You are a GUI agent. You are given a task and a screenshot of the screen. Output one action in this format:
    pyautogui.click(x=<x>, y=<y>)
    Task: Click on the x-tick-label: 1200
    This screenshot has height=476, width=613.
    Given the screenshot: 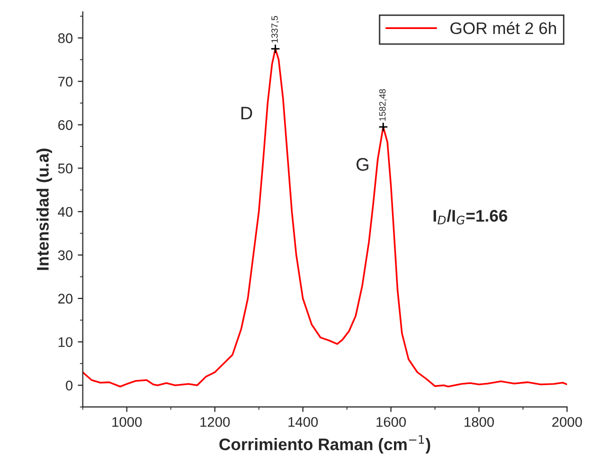 What is the action you would take?
    pyautogui.click(x=215, y=422)
    